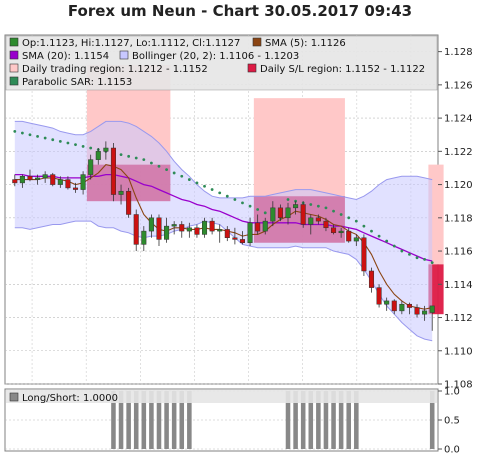 This screenshot has width=480, height=457. What do you see at coordinates (458, 85) in the screenshot?
I see `y-tick-label: 1.126` at bounding box center [458, 85].